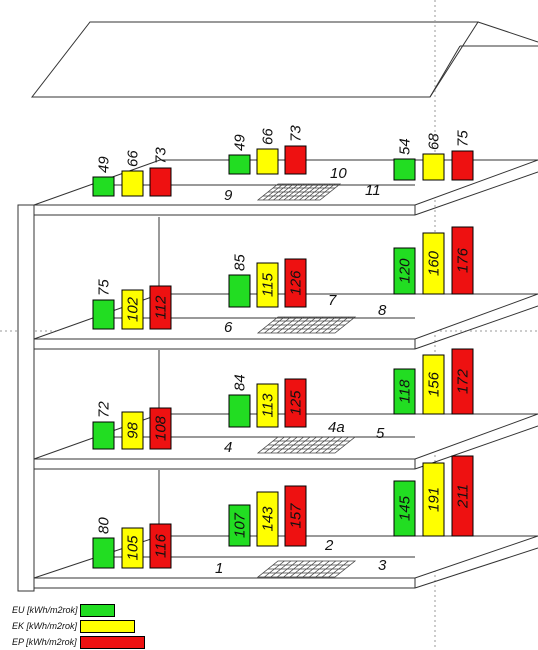 The width and height of the screenshot is (538, 650). What do you see at coordinates (463, 138) in the screenshot?
I see `value-label-ep: 75` at bounding box center [463, 138].